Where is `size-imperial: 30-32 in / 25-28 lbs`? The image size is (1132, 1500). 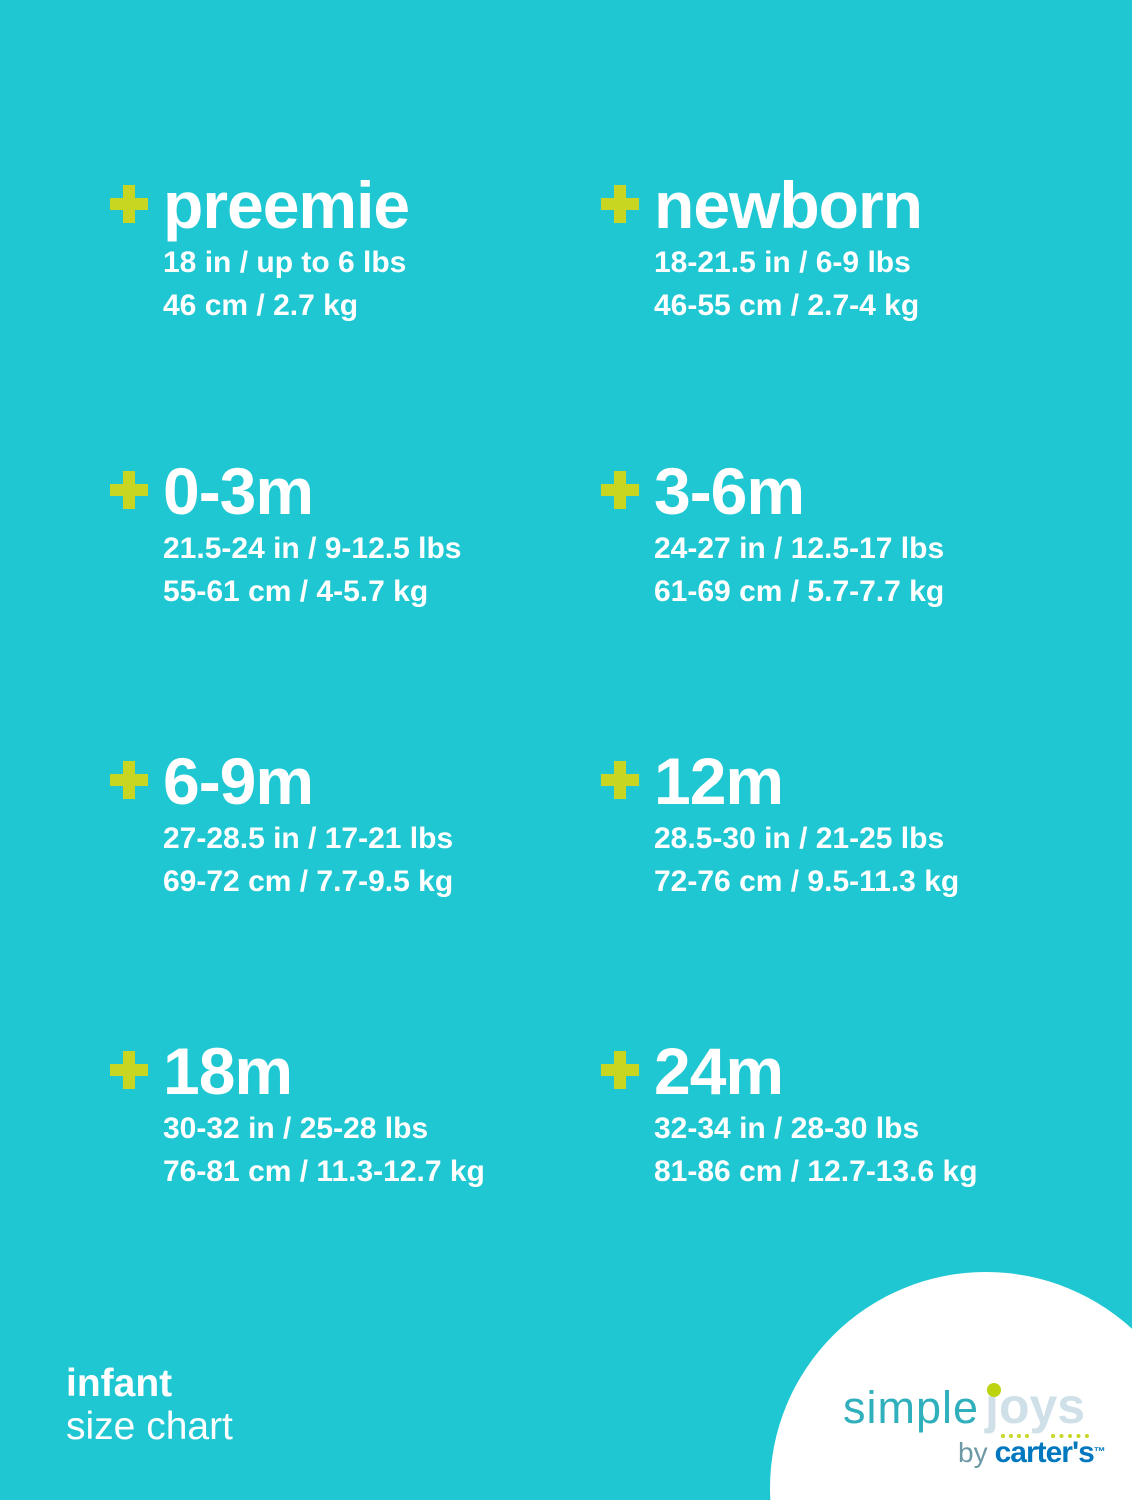
size-imperial: 30-32 in / 25-28 lbs is located at coordinates (296, 1128).